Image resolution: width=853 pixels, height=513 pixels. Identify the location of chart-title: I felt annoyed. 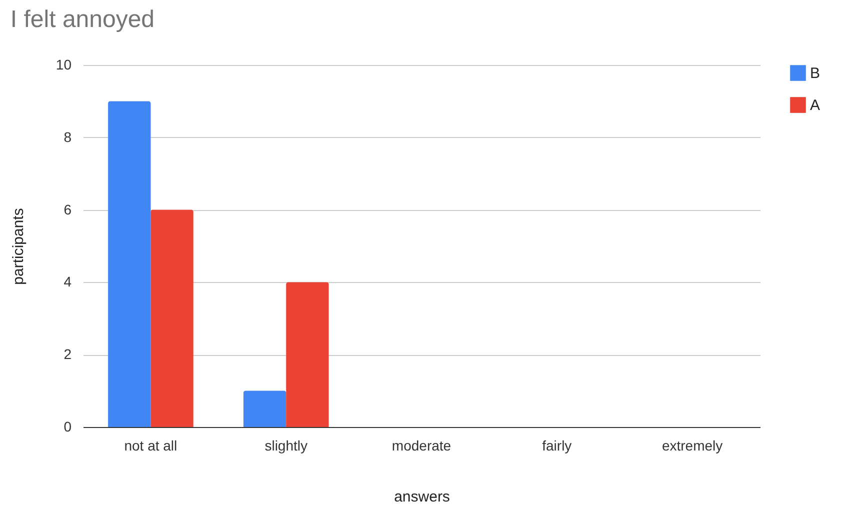
(82, 19).